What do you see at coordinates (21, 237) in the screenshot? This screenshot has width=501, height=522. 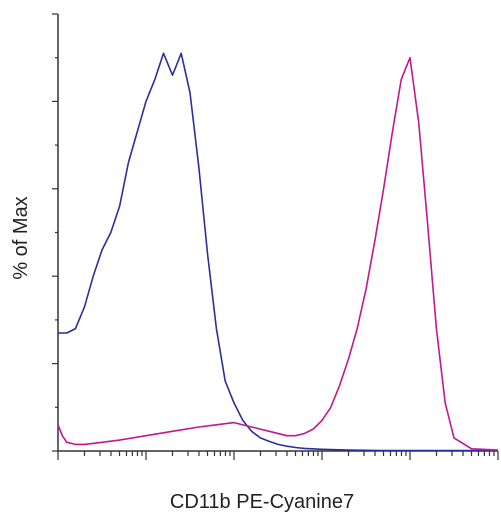 I see `y-axis-title: % of Max` at bounding box center [21, 237].